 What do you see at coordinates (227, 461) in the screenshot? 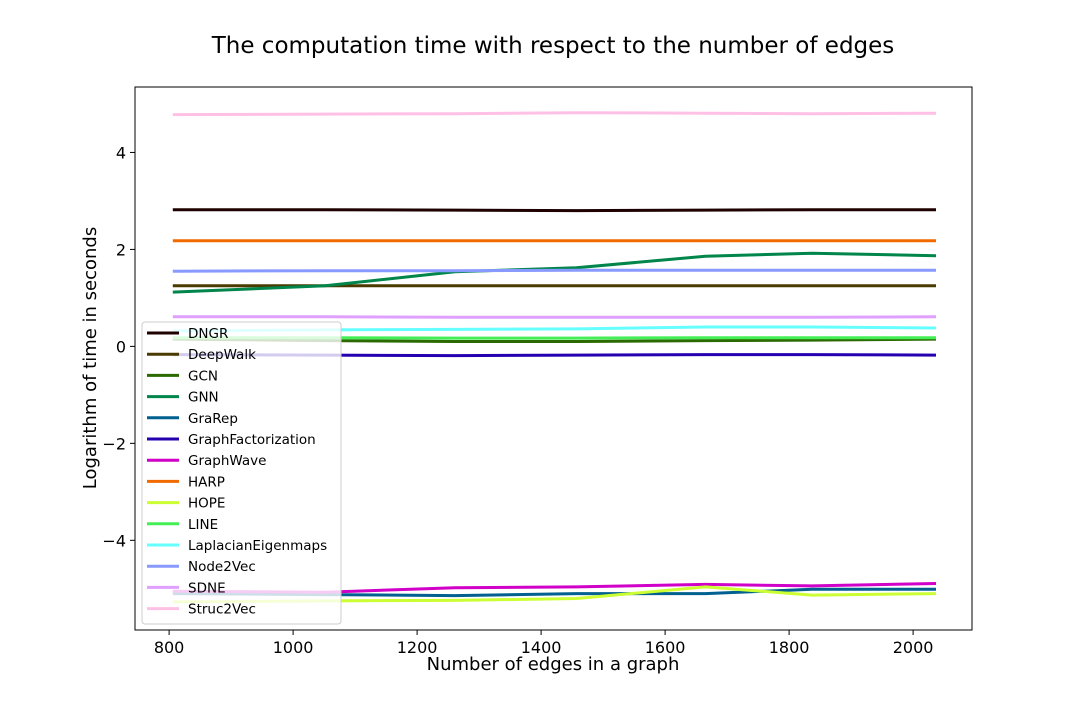
I see `legend-label-graphwave: GraphWave` at bounding box center [227, 461].